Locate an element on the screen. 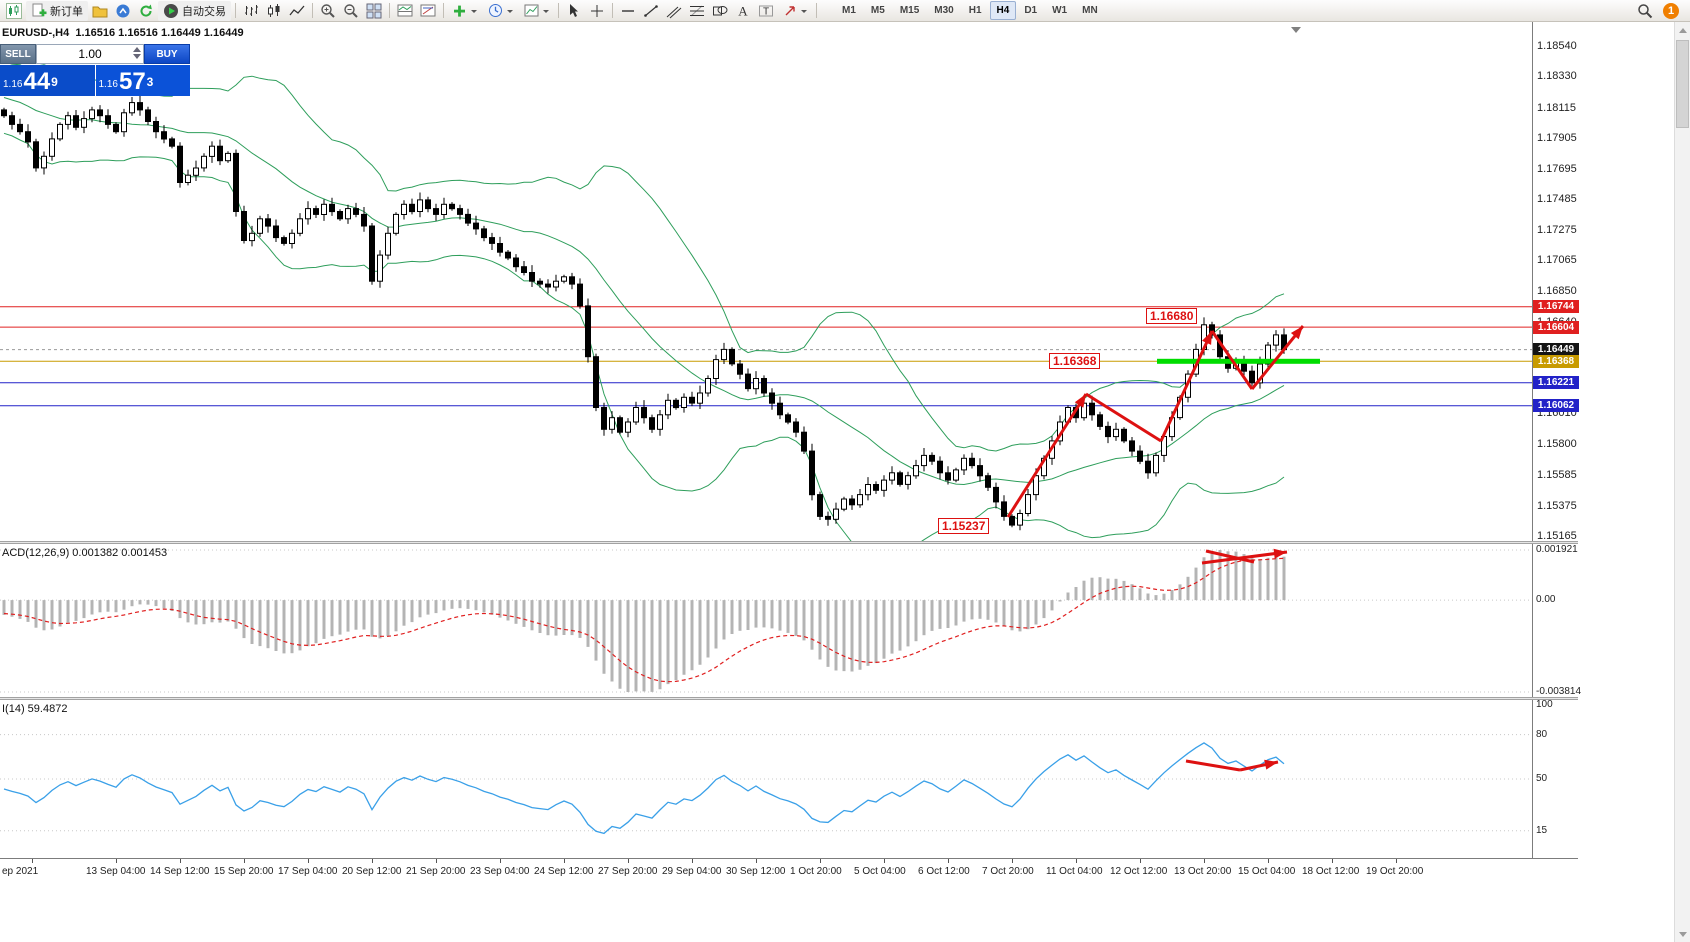 The width and height of the screenshot is (1690, 942). search-icon is located at coordinates (1645, 11).